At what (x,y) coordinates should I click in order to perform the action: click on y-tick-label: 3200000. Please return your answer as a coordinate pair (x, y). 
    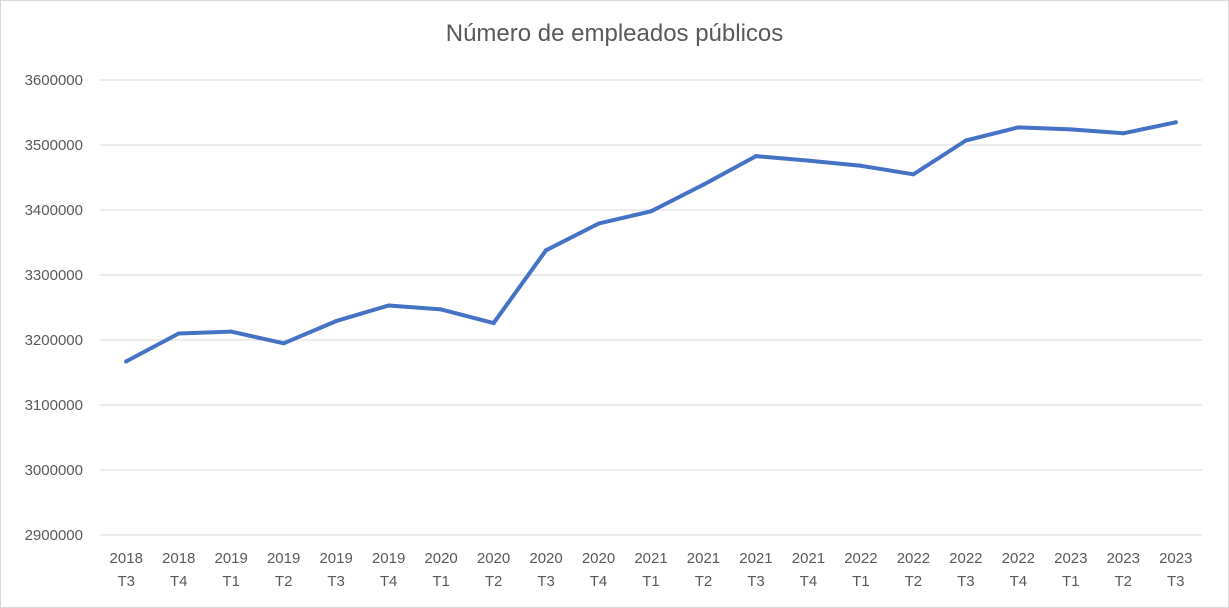
    Looking at the image, I should click on (54, 340).